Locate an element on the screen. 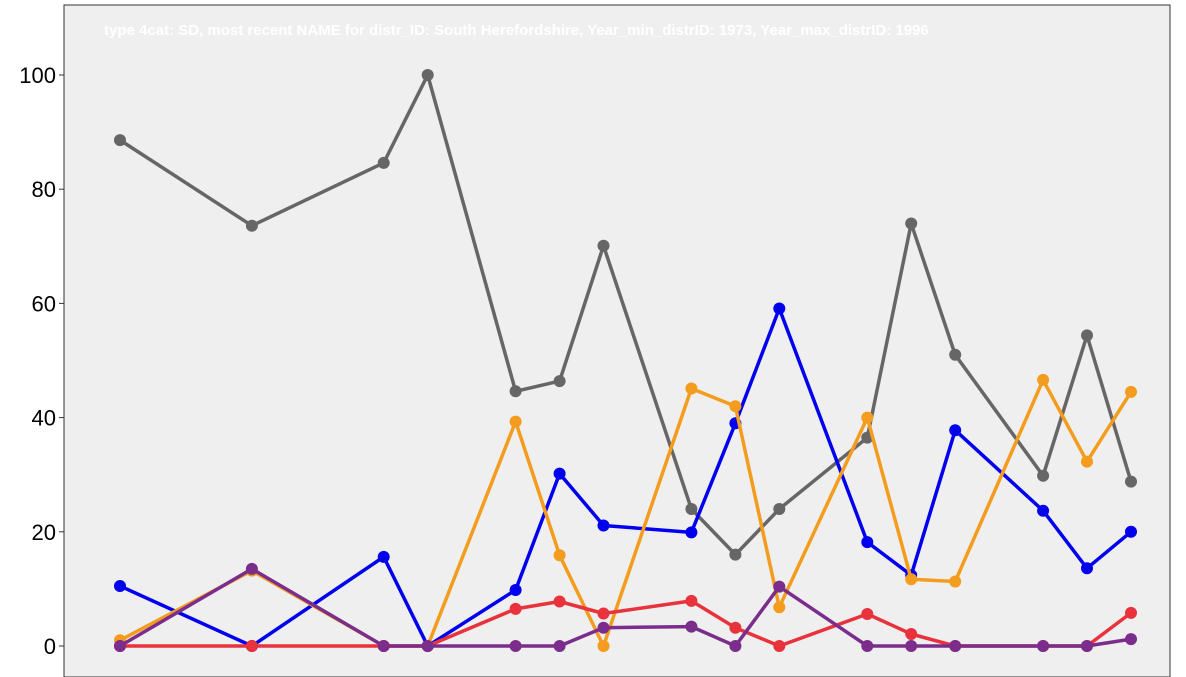 Image resolution: width=1186 pixels, height=677 pixels. y-tick-label: 20 is located at coordinates (44, 532).